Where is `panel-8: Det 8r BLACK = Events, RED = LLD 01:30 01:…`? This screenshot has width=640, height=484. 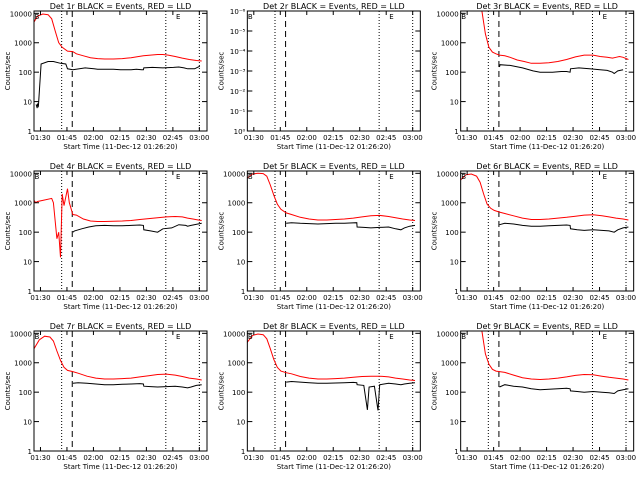 panel-8: Det 8r BLACK = Events, RED = LLD 01:30 01:… is located at coordinates (319, 396).